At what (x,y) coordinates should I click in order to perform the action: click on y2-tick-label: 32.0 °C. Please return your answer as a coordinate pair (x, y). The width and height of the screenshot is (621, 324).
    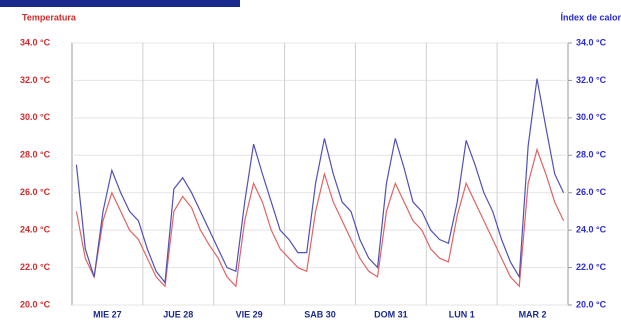
    Looking at the image, I should click on (591, 80).